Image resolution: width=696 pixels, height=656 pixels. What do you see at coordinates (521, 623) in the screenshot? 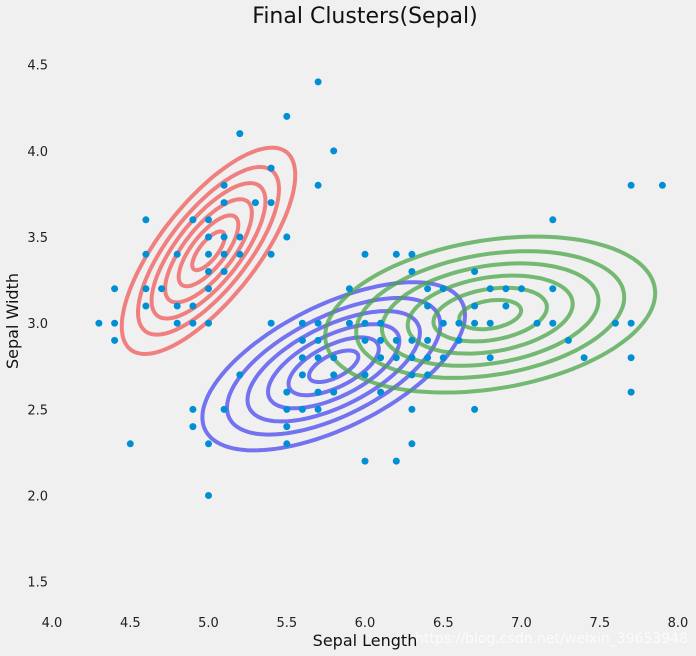
I see `x-tick-label: 7.0` at bounding box center [521, 623].